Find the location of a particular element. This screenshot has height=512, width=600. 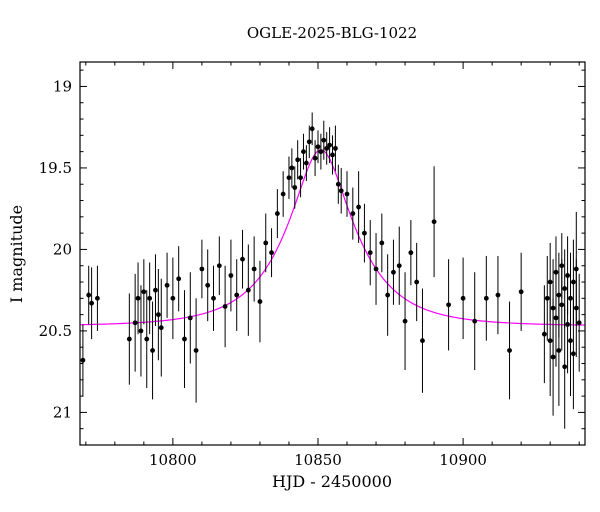

x-tick-label: 10900 is located at coordinates (463, 460).